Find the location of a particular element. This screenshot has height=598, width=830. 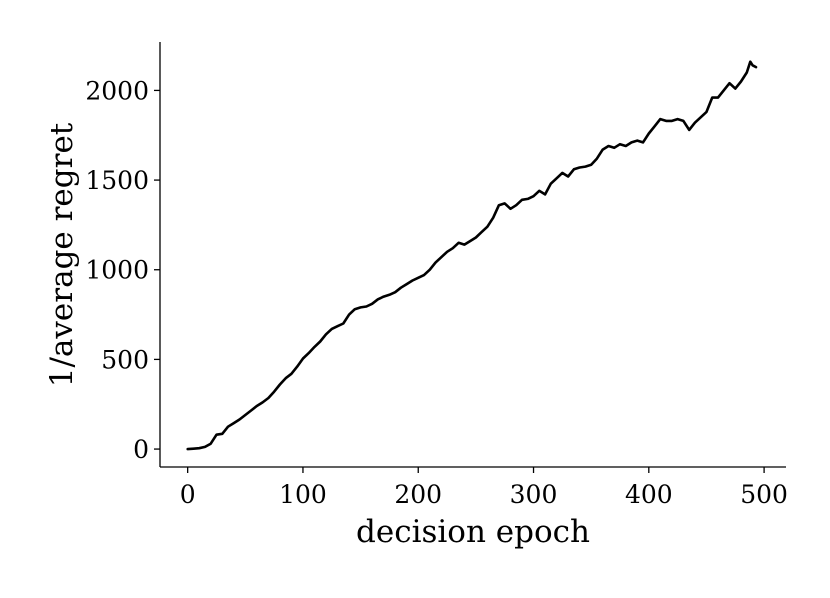

y-tick-label: 1500 is located at coordinates (117, 180).